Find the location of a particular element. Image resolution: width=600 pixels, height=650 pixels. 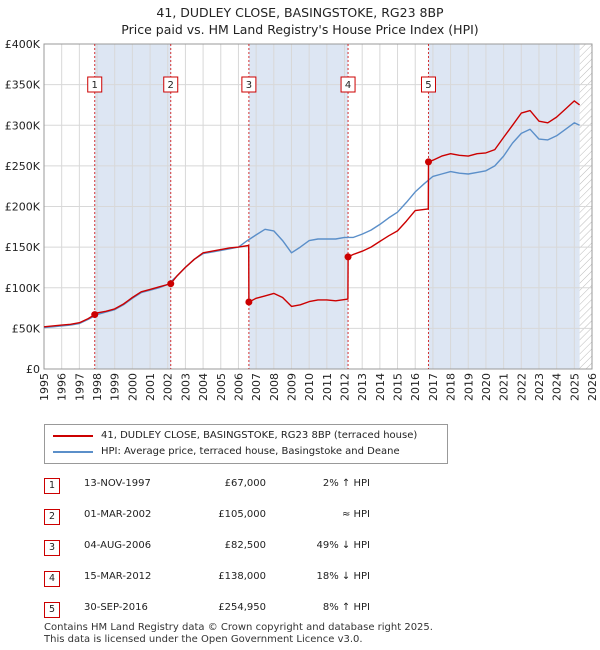

sale-hpi-comparison: 8% ↑ HPI is located at coordinates (346, 607).